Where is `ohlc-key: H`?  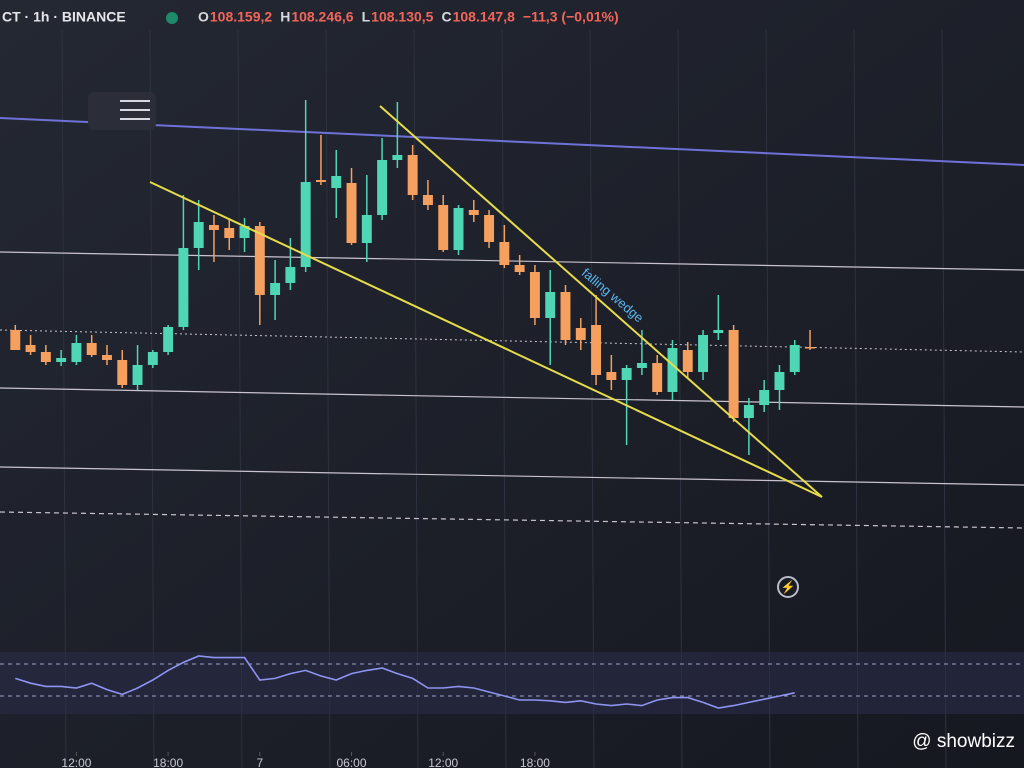 ohlc-key: H is located at coordinates (285, 17).